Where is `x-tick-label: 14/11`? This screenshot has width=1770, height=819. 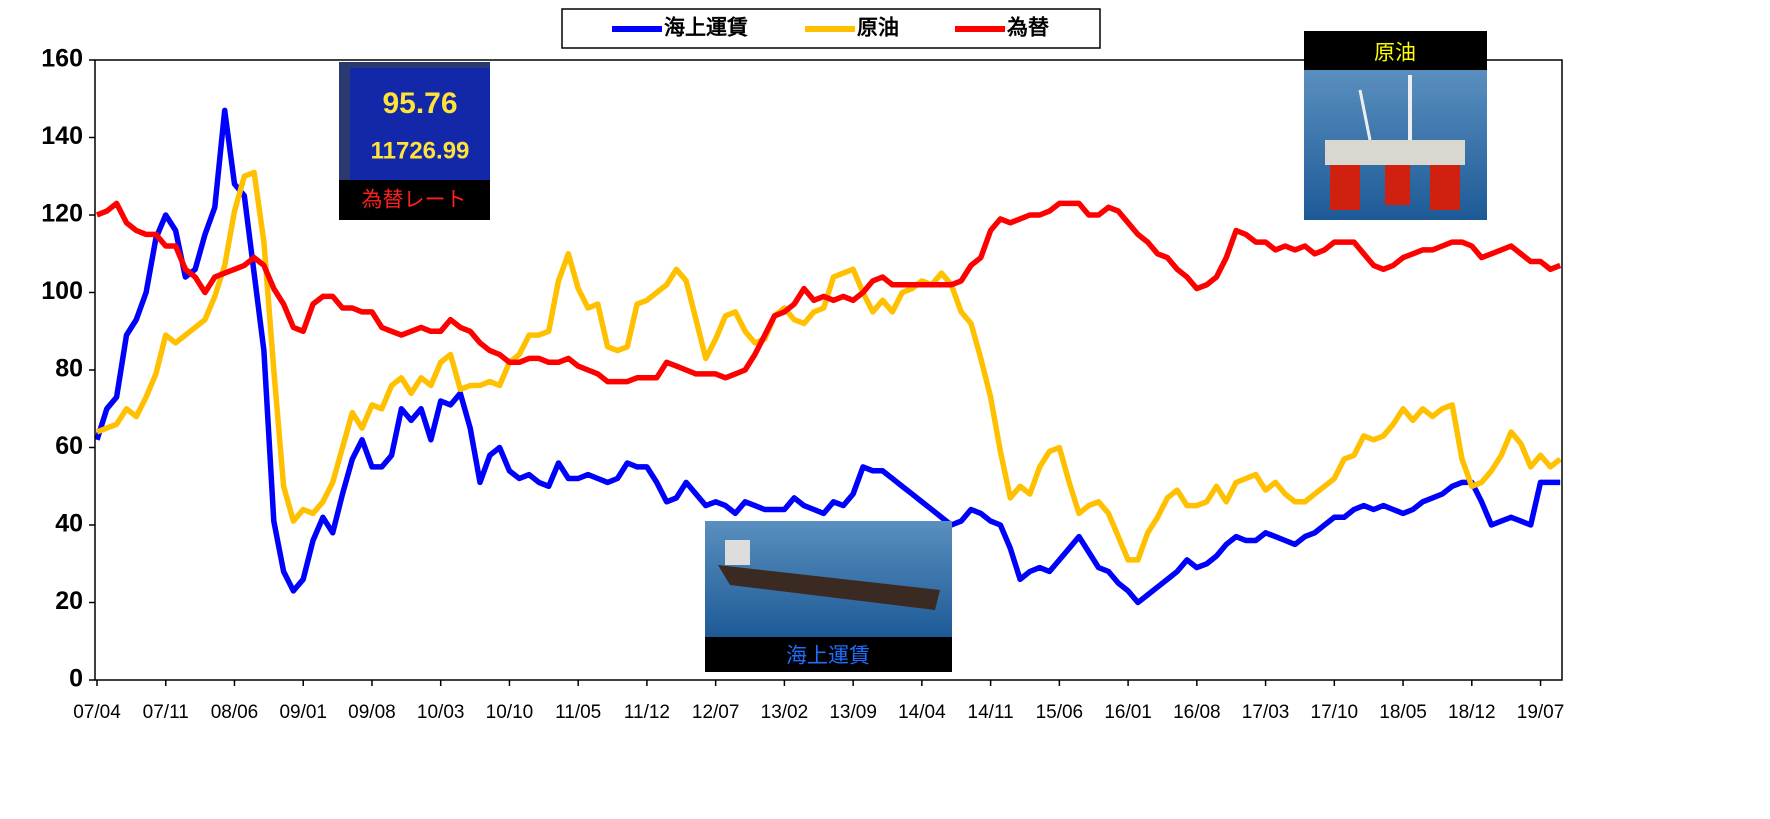 x-tick-label: 14/11 is located at coordinates (991, 712).